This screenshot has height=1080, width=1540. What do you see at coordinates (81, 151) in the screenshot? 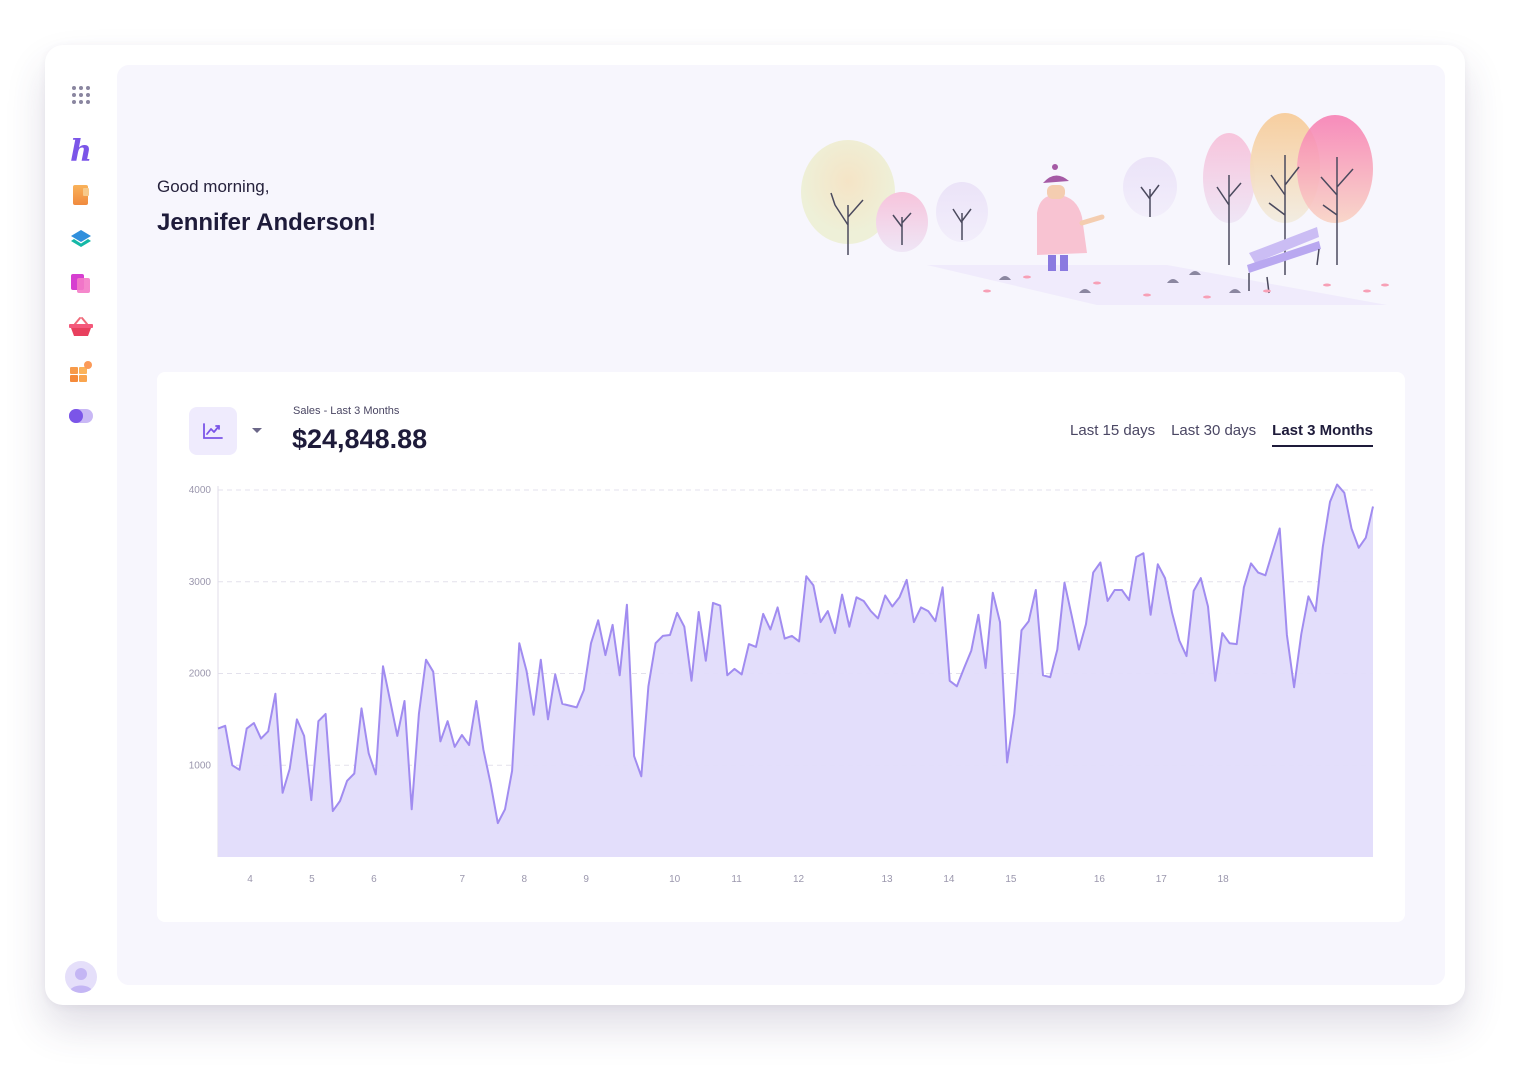
I see `brand-logo: h` at bounding box center [81, 151].